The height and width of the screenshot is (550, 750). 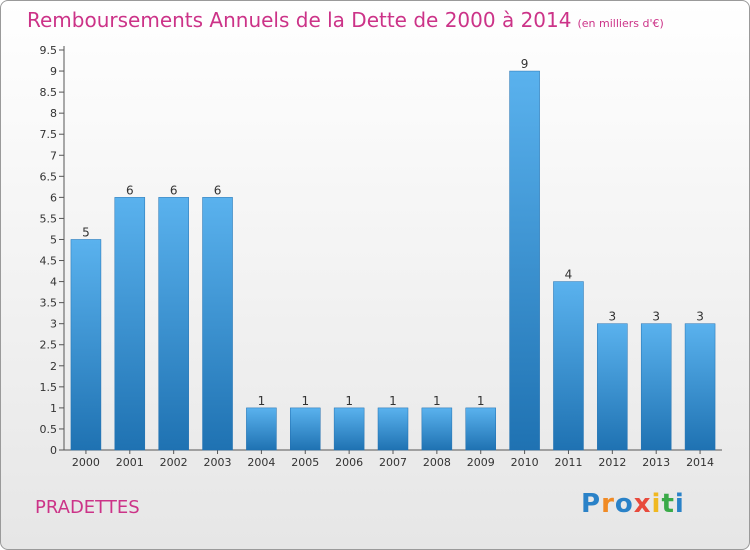 I want to click on x-tick-label: 2007, so click(x=393, y=462).